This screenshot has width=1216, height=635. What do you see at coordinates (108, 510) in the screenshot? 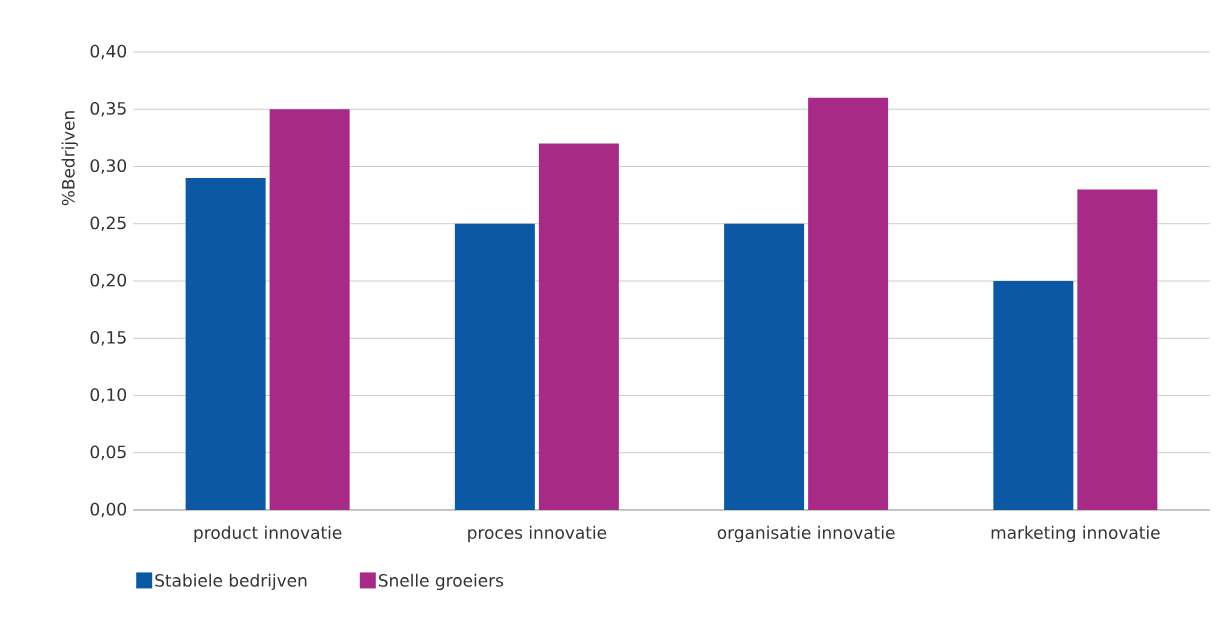
I see `y-tick-label: 0,00` at bounding box center [108, 510].